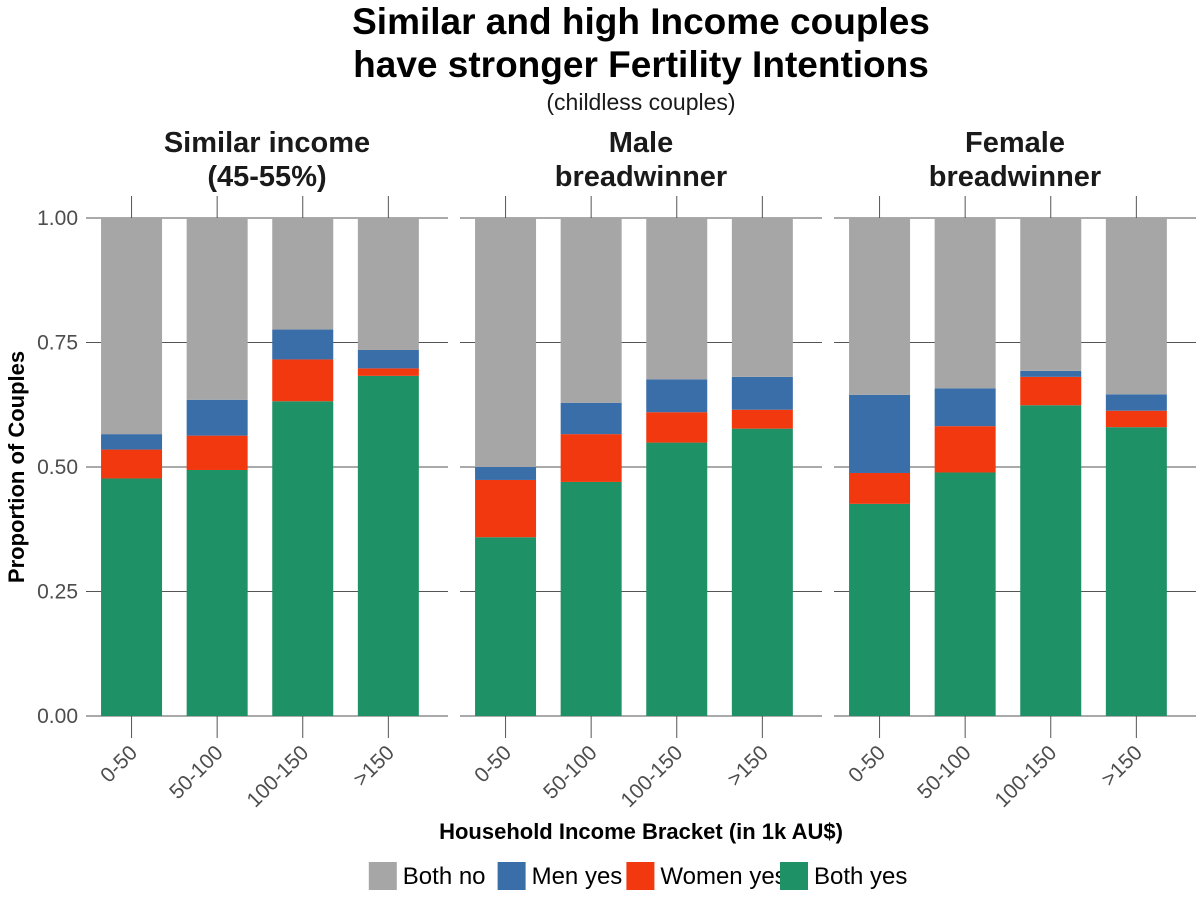  Describe the element at coordinates (57, 592) in the screenshot. I see `y-tick-label: 0.25` at that location.